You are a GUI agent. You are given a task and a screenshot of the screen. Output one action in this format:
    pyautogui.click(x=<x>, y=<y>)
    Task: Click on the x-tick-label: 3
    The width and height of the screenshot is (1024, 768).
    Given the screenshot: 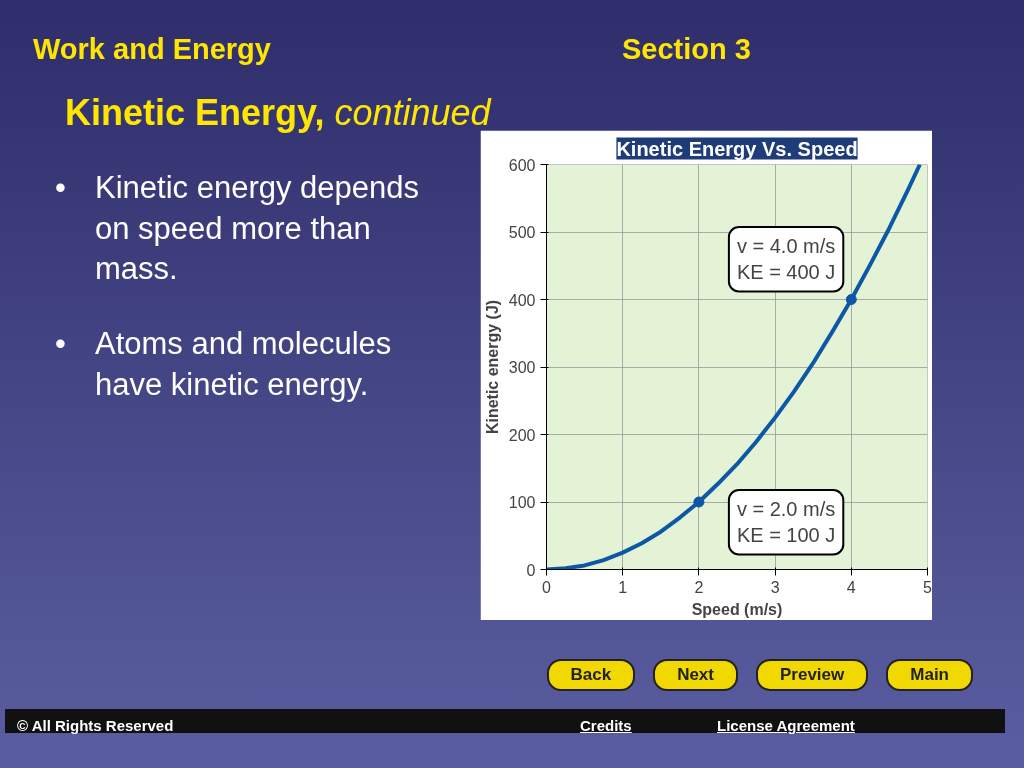 What is the action you would take?
    pyautogui.click(x=775, y=587)
    